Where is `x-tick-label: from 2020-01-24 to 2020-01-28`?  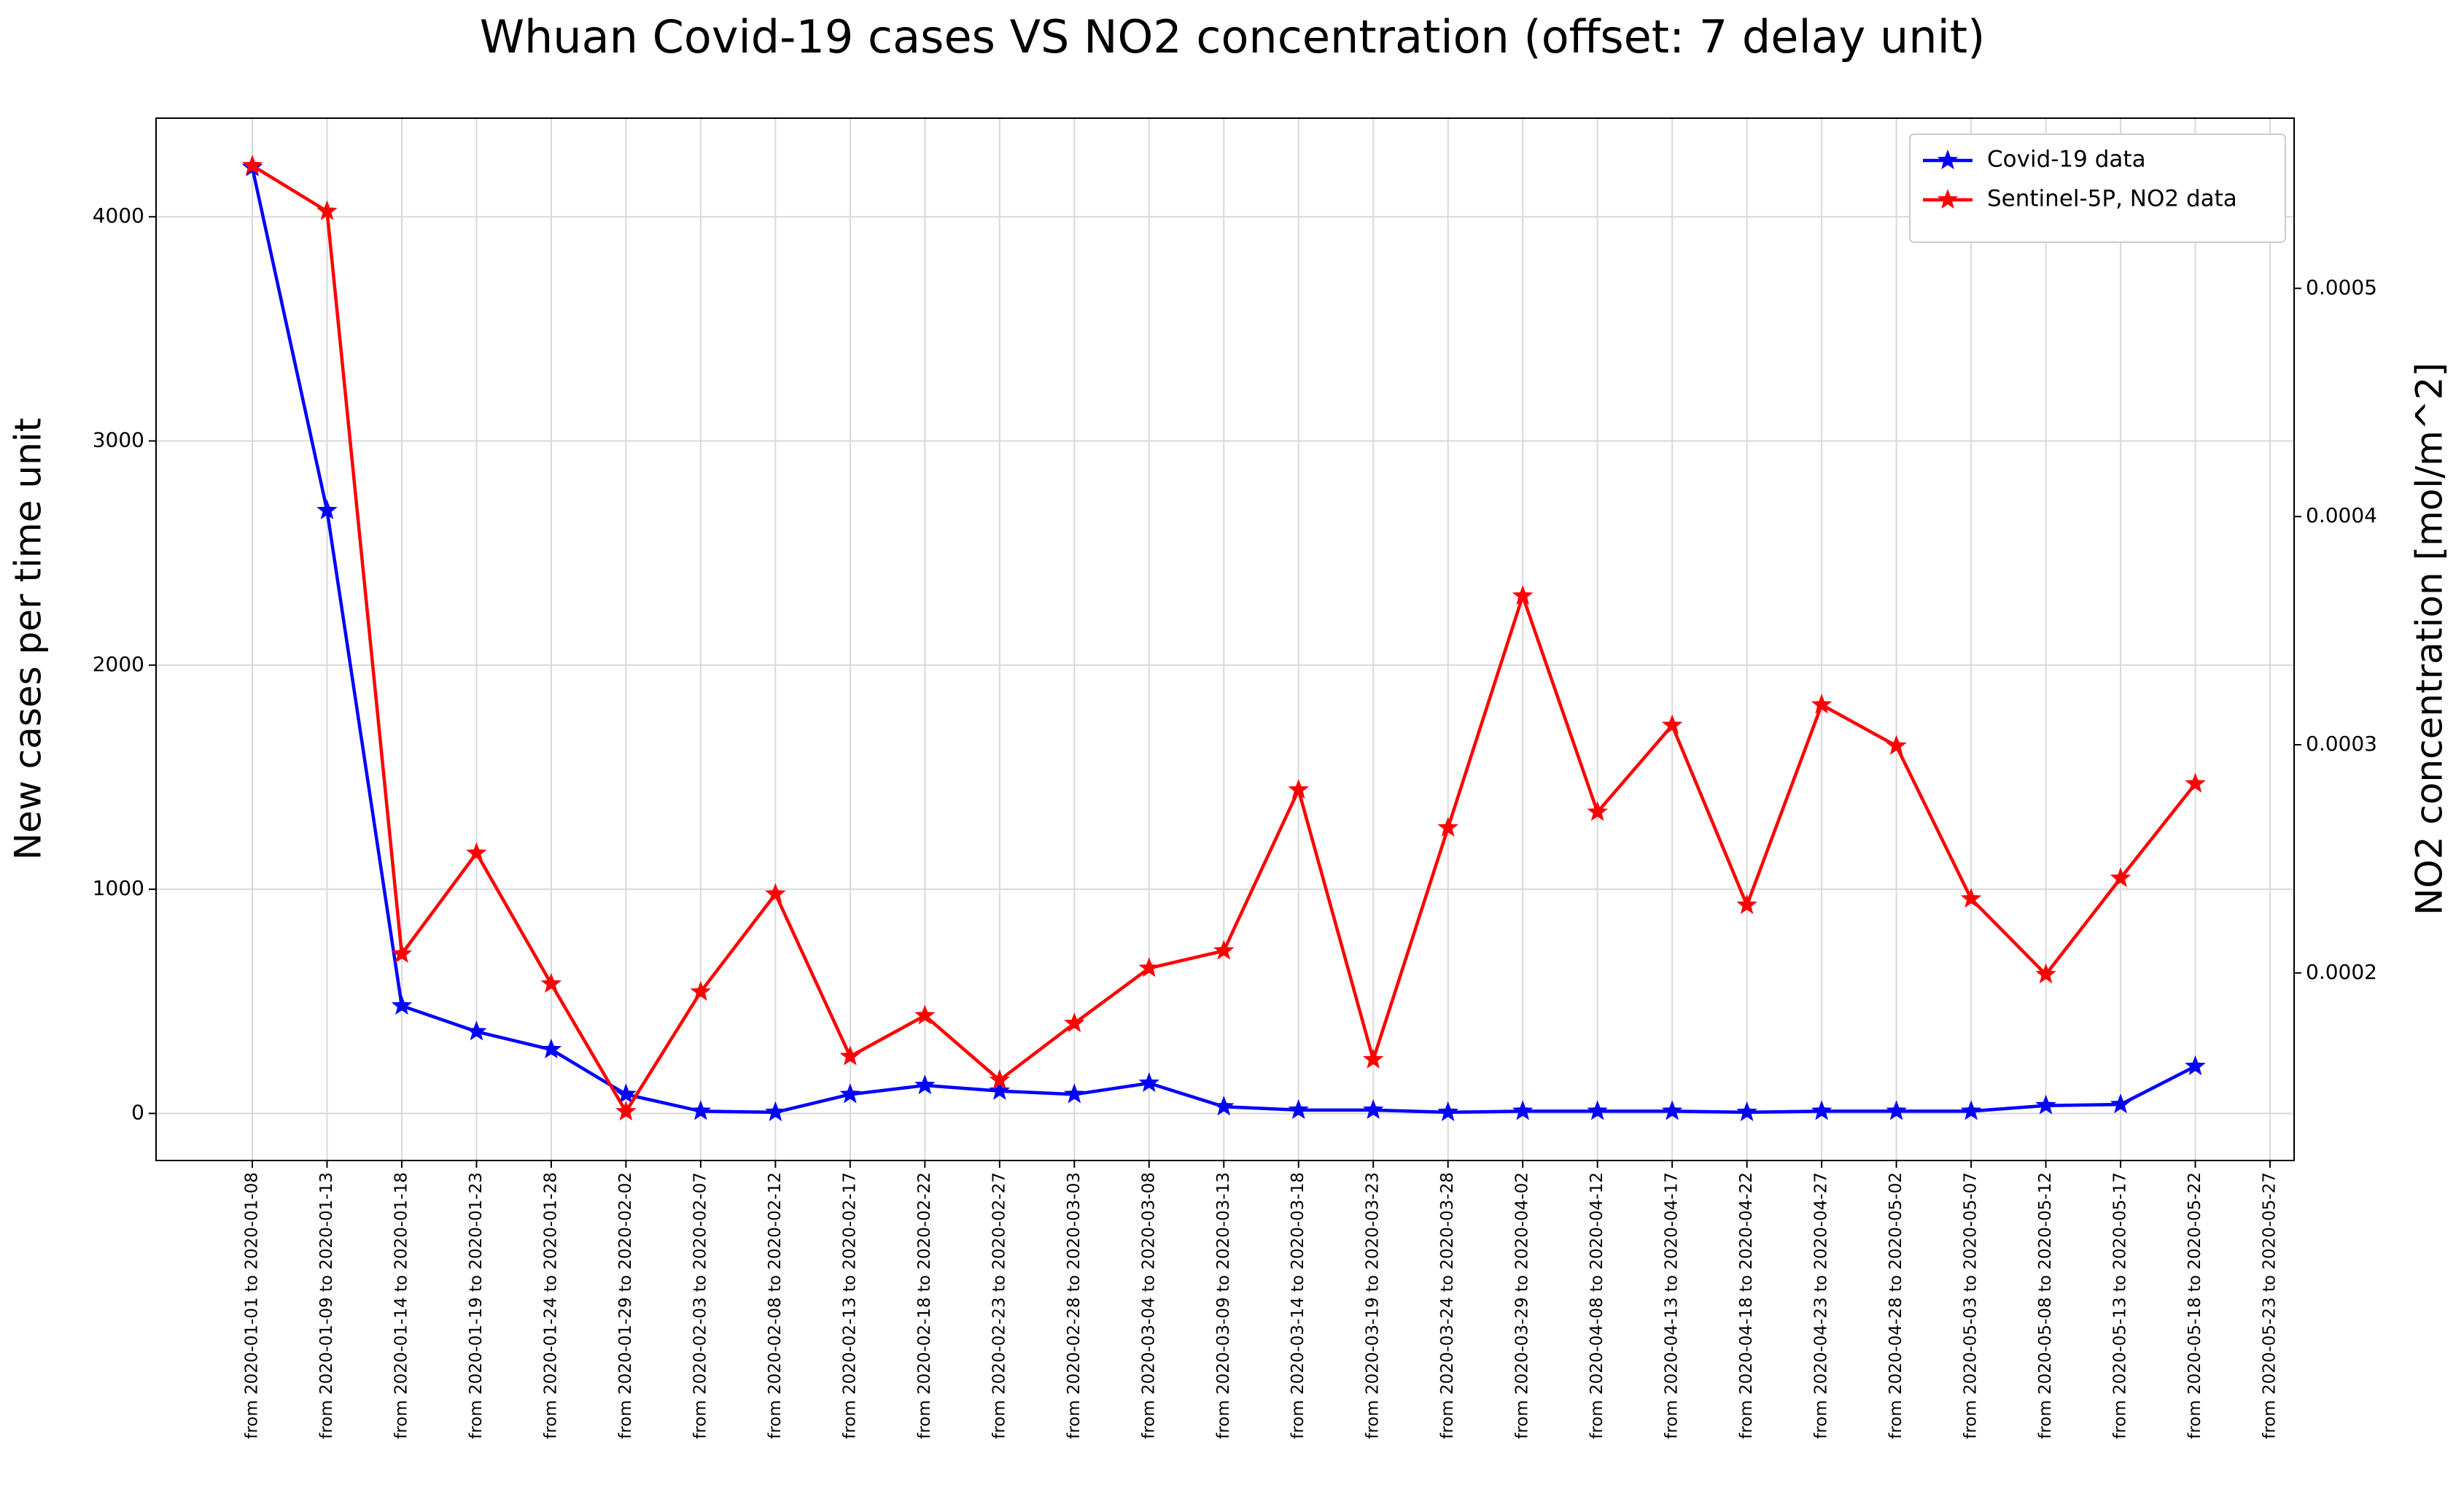
x-tick-label: from 2020-01-24 to 2020-01-28 is located at coordinates (550, 1305).